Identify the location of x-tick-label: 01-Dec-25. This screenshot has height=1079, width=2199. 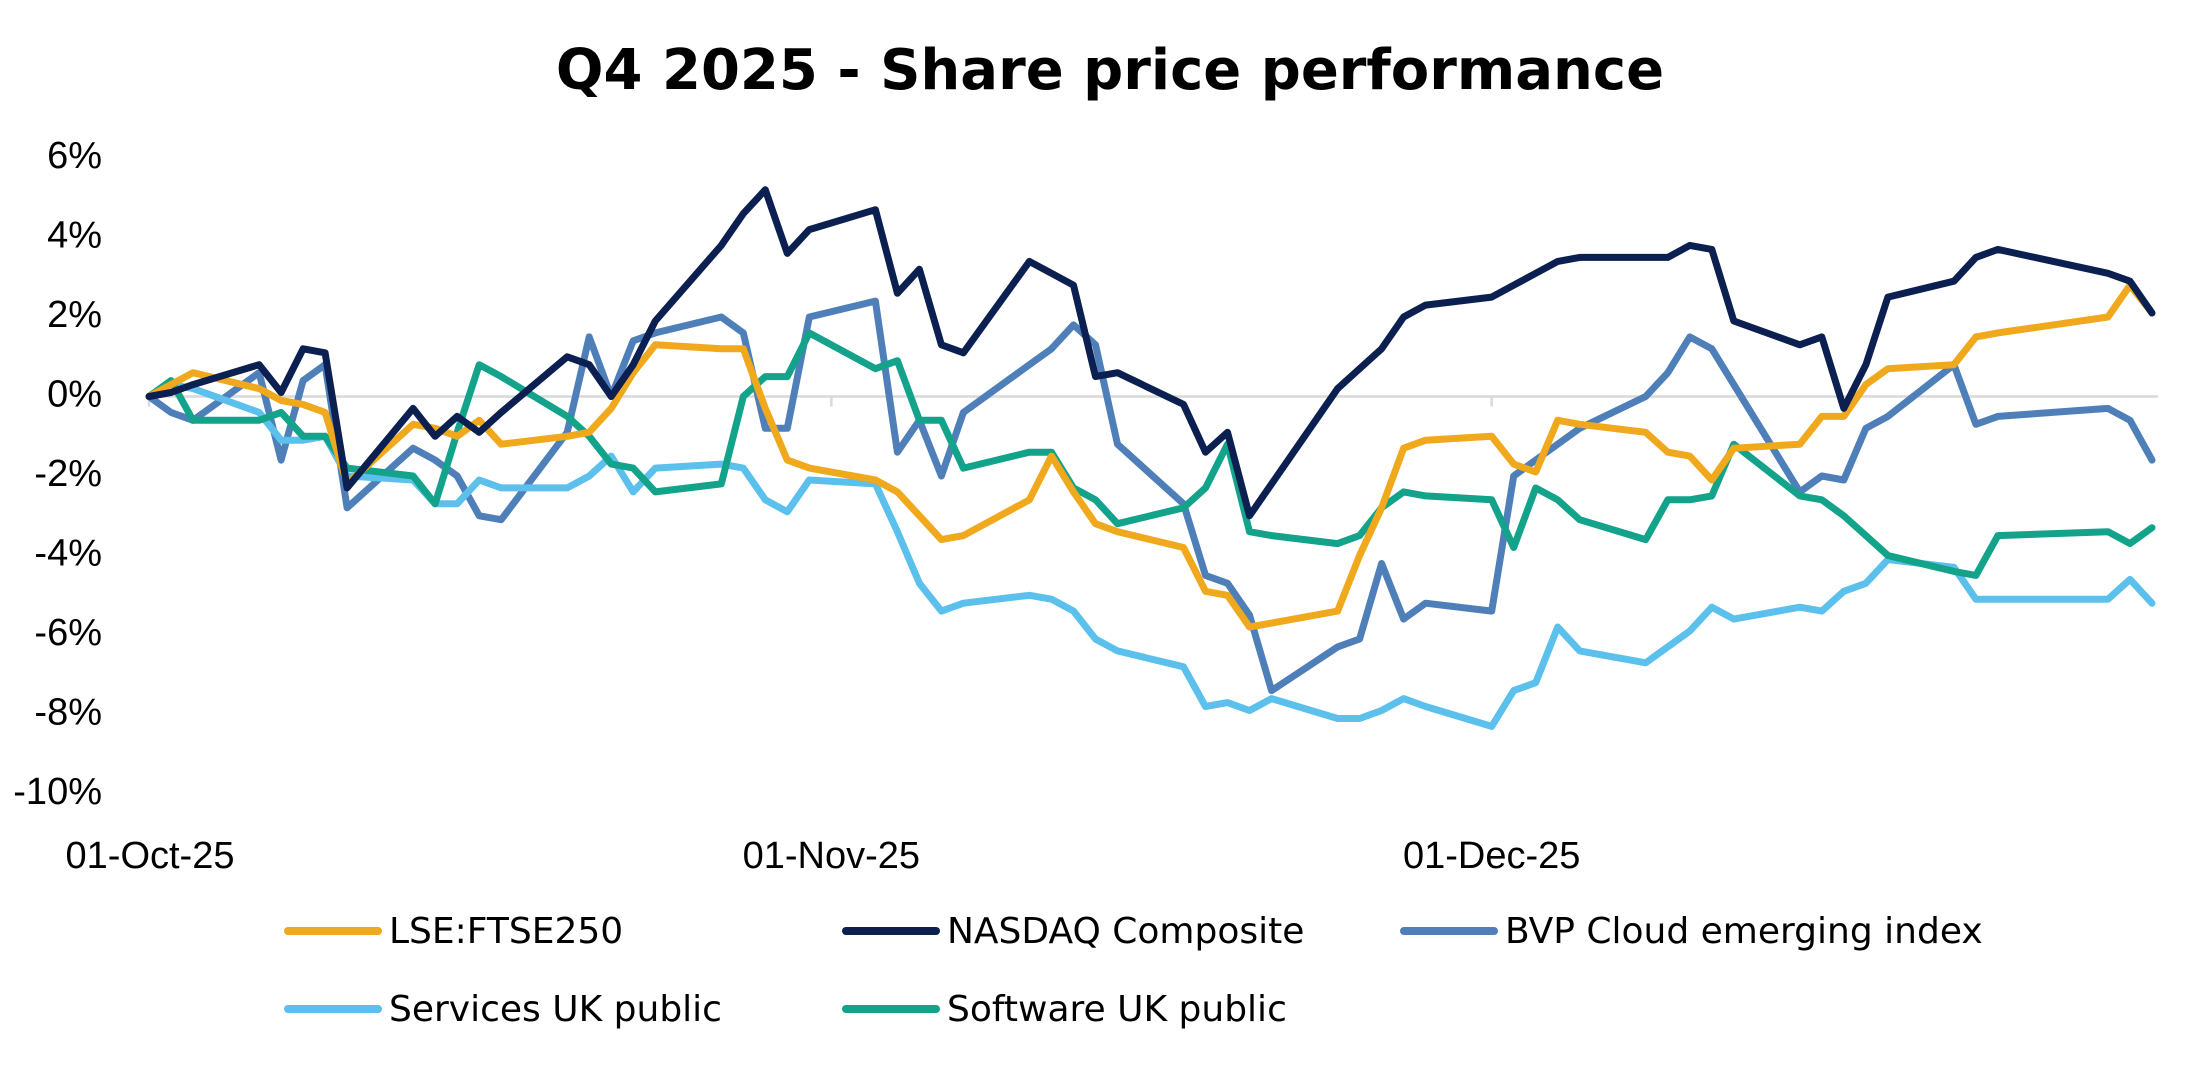
(1491, 856).